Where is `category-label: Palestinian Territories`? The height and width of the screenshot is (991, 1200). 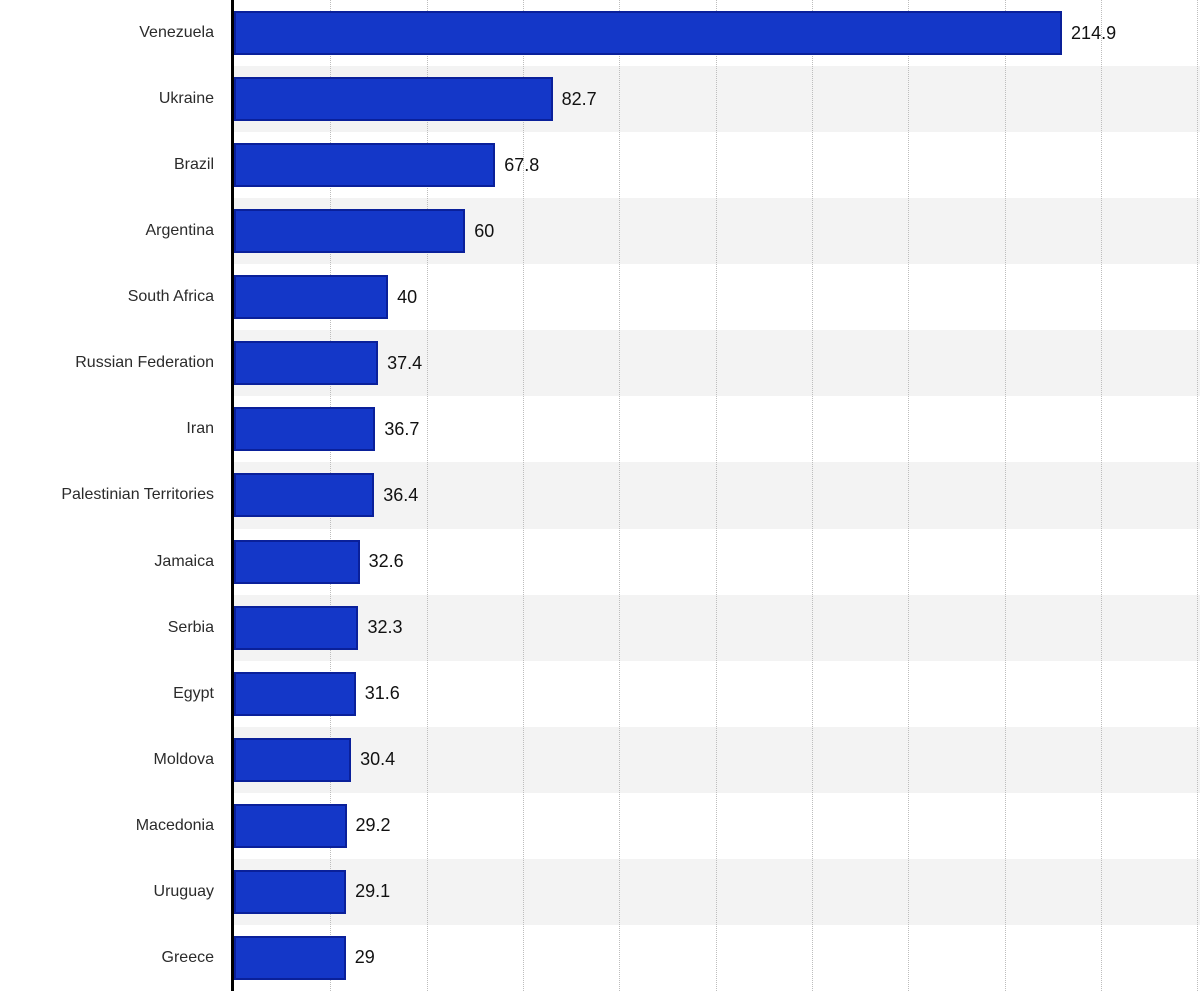
category-label: Palestinian Territories is located at coordinates (137, 495).